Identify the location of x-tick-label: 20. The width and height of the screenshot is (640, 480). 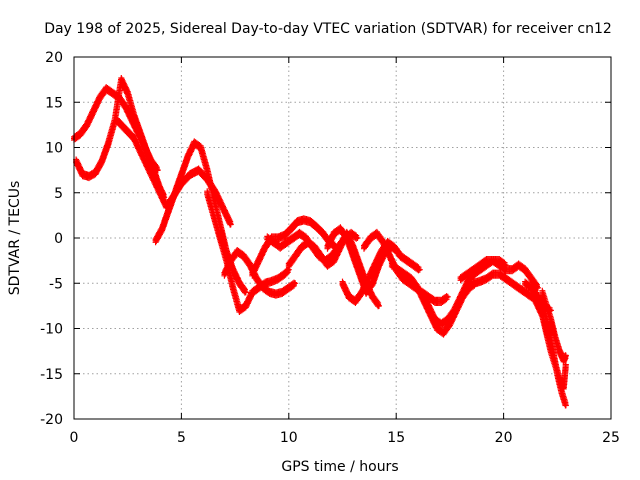
(504, 438).